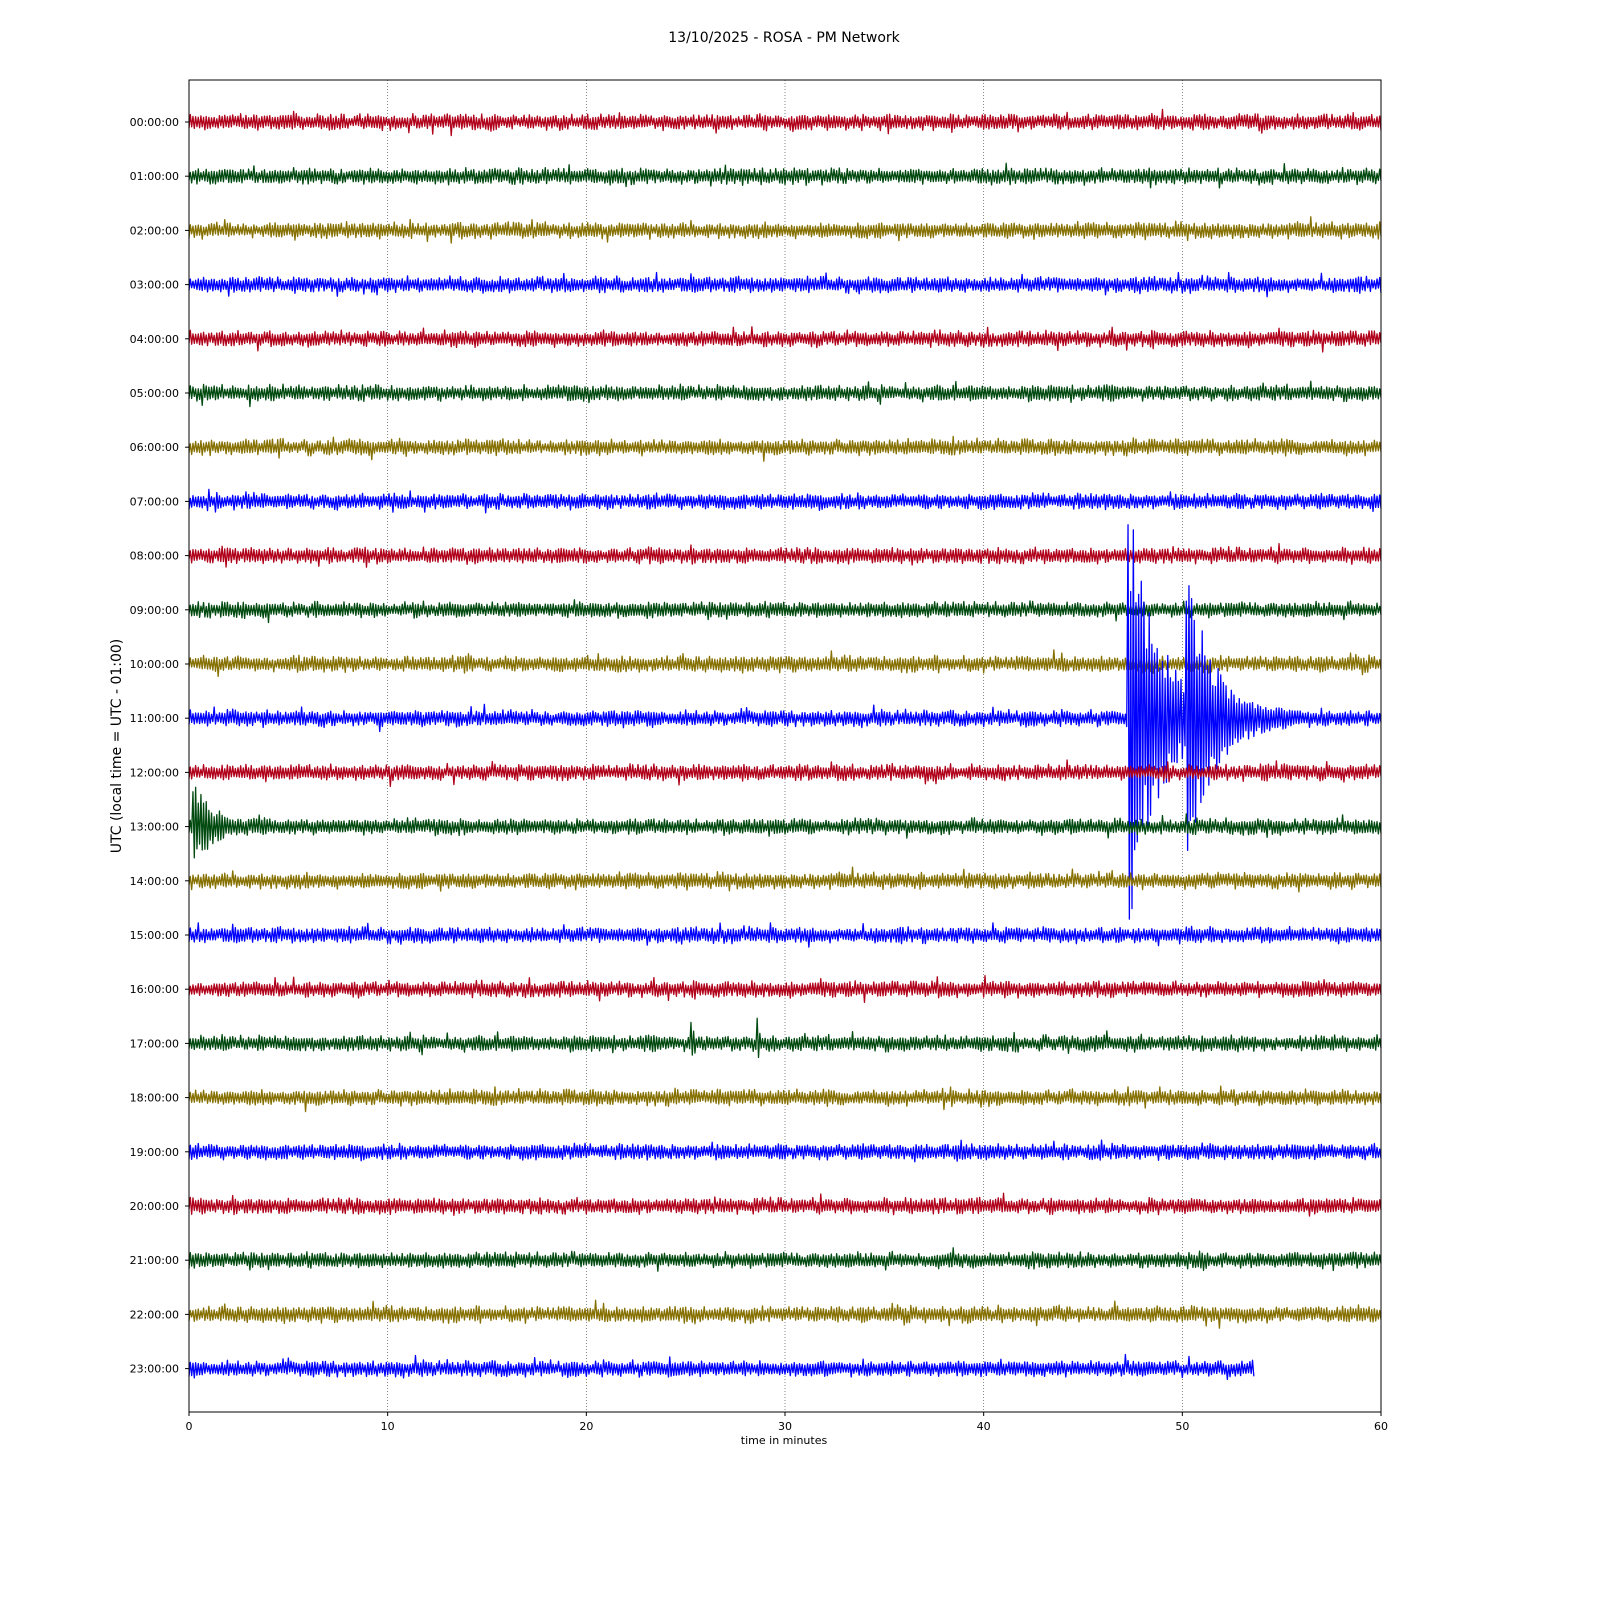 The height and width of the screenshot is (1600, 1600). Describe the element at coordinates (388, 1426) in the screenshot. I see `x-tick-label: 10` at that location.